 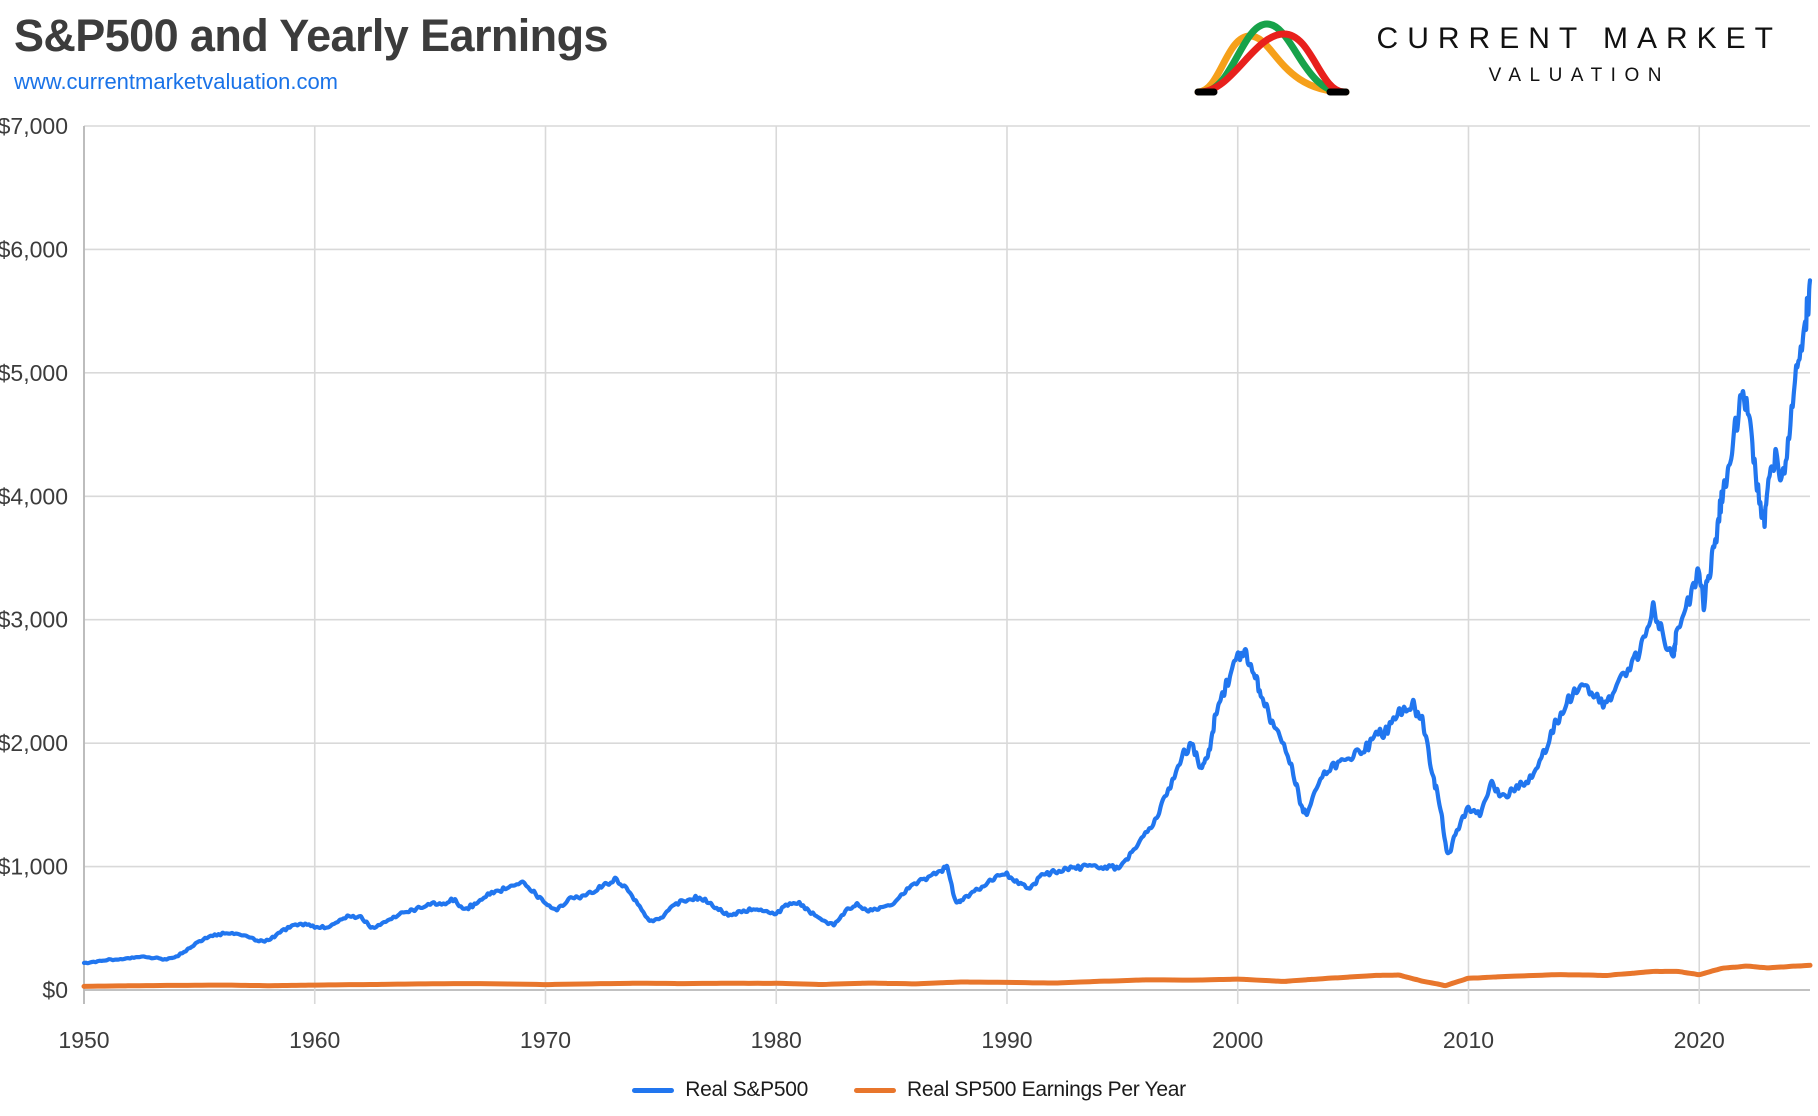 What do you see at coordinates (83, 1040) in the screenshot?
I see `x-axis-tick-label: 1950` at bounding box center [83, 1040].